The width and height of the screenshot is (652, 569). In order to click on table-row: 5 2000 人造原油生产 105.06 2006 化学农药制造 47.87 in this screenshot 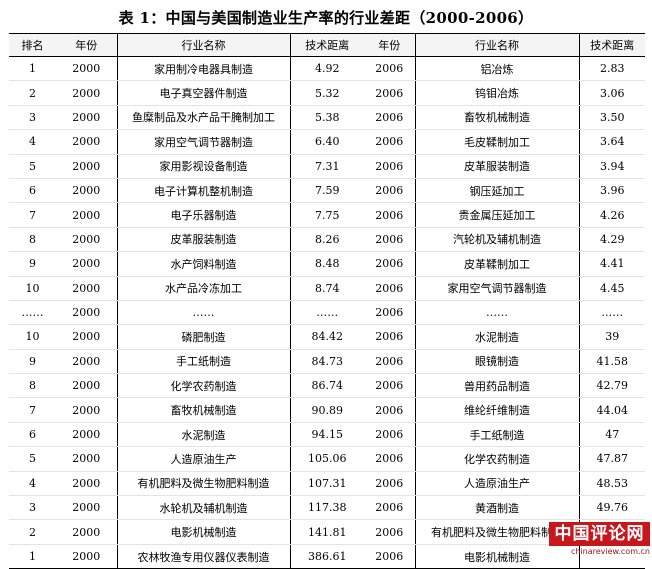, I will do `click(327, 459)`.